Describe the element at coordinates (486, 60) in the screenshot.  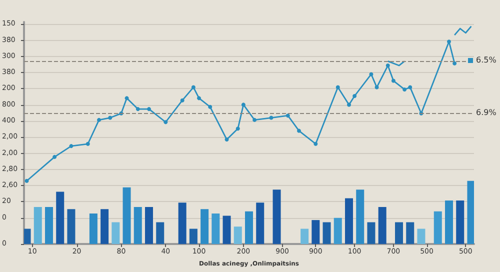
I see `text: 6.5%` at that location.